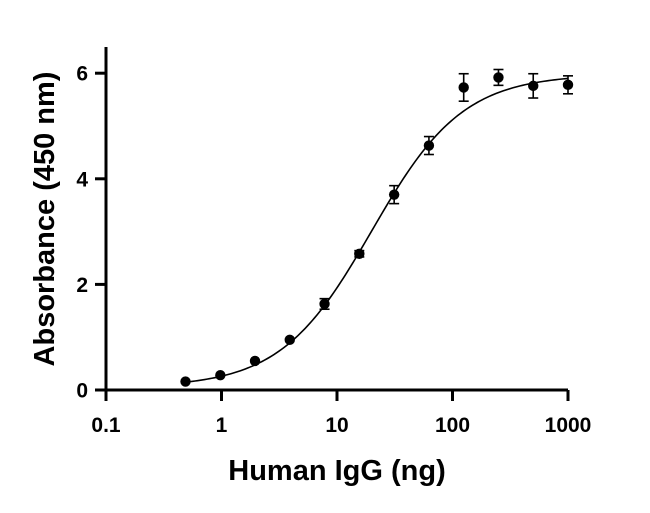 Image resolution: width=650 pixels, height=513 pixels. Describe the element at coordinates (222, 425) in the screenshot. I see `x-tick-label: 1` at that location.